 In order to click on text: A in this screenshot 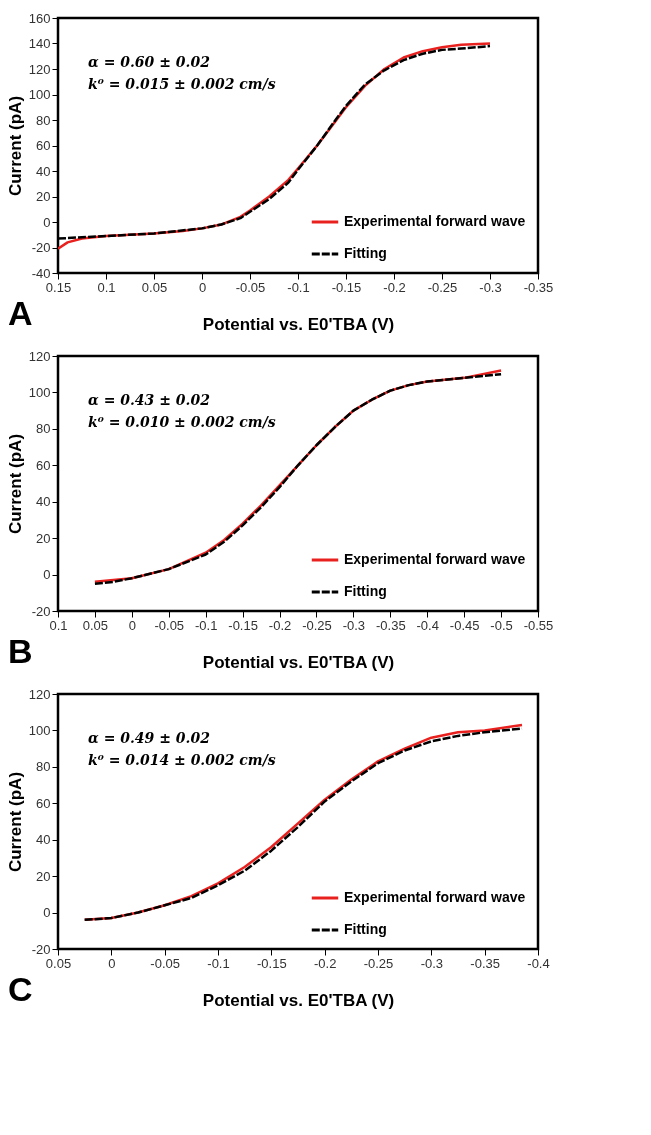, I will do `click(20, 313)`.